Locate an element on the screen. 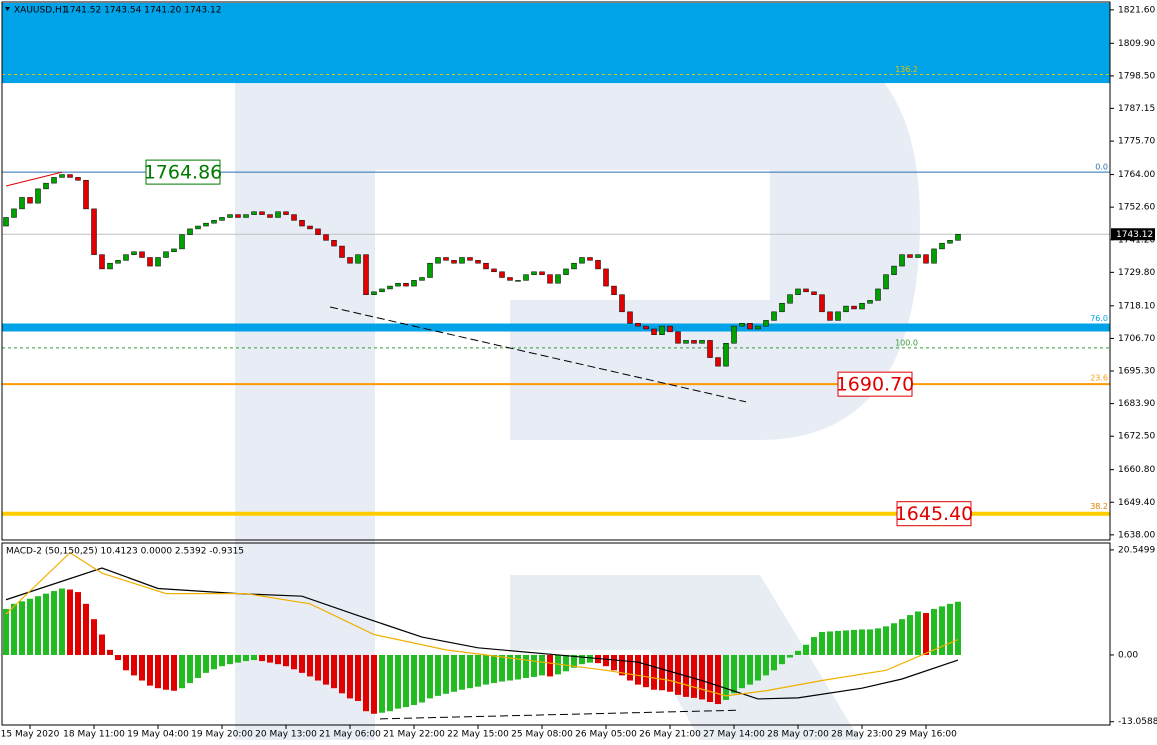  fib-label: 100.0 is located at coordinates (906, 342).